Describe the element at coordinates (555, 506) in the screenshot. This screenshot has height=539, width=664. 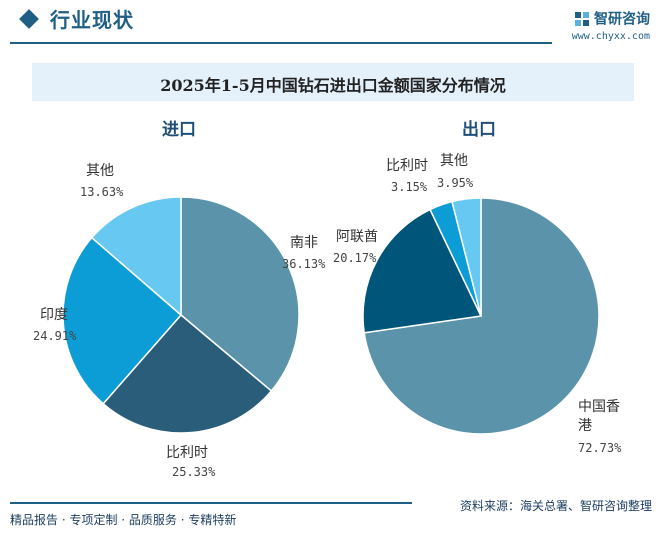
I see `data-source: 资料来源：海关总署、智研咨询整理` at that location.